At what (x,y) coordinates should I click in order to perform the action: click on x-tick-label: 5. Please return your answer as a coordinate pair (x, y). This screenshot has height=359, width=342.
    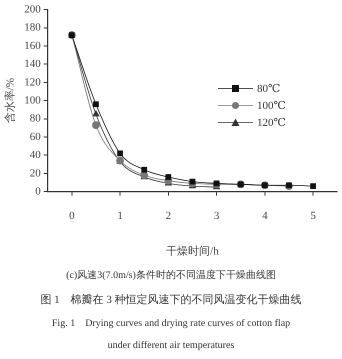
    Looking at the image, I should click on (313, 216).